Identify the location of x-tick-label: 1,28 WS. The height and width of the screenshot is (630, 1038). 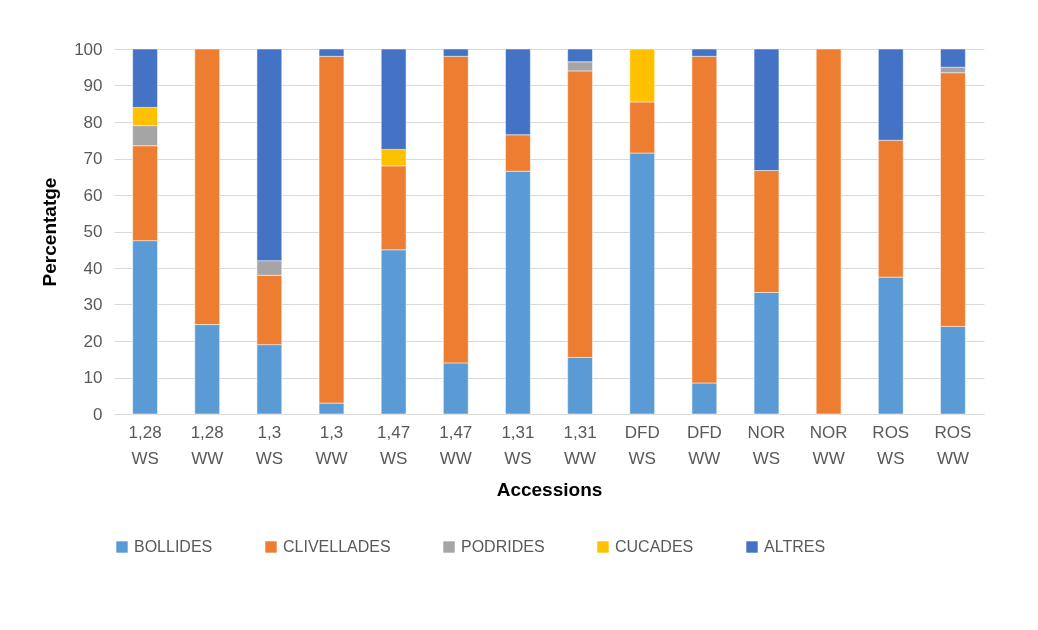
(145, 445).